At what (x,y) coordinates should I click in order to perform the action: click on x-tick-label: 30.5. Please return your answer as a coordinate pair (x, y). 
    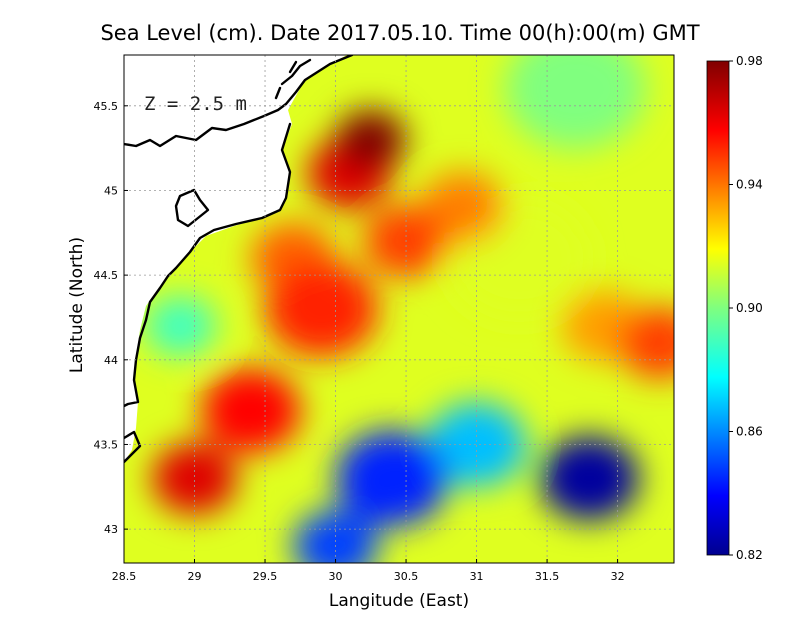
    Looking at the image, I should click on (406, 576).